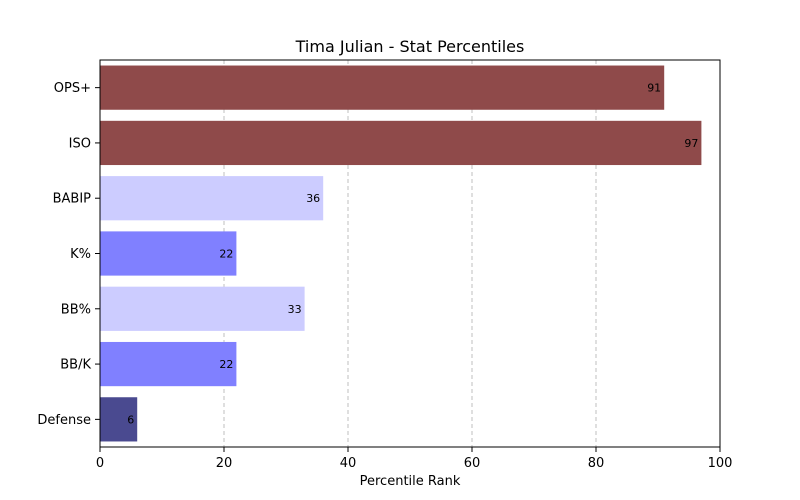 The image size is (800, 500). What do you see at coordinates (596, 463) in the screenshot?
I see `x-tick-label: 80` at bounding box center [596, 463].